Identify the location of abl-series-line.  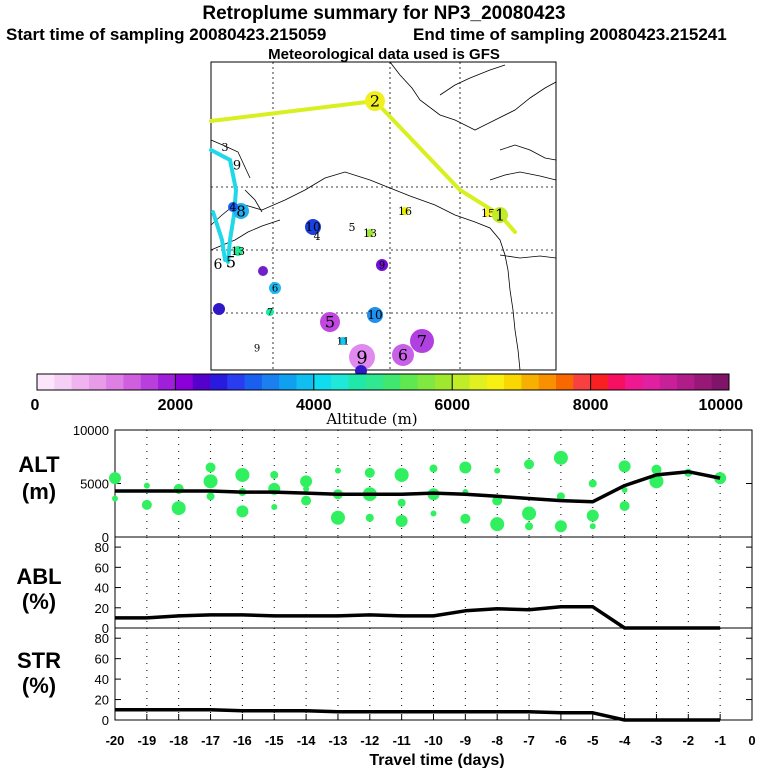
(418, 617).